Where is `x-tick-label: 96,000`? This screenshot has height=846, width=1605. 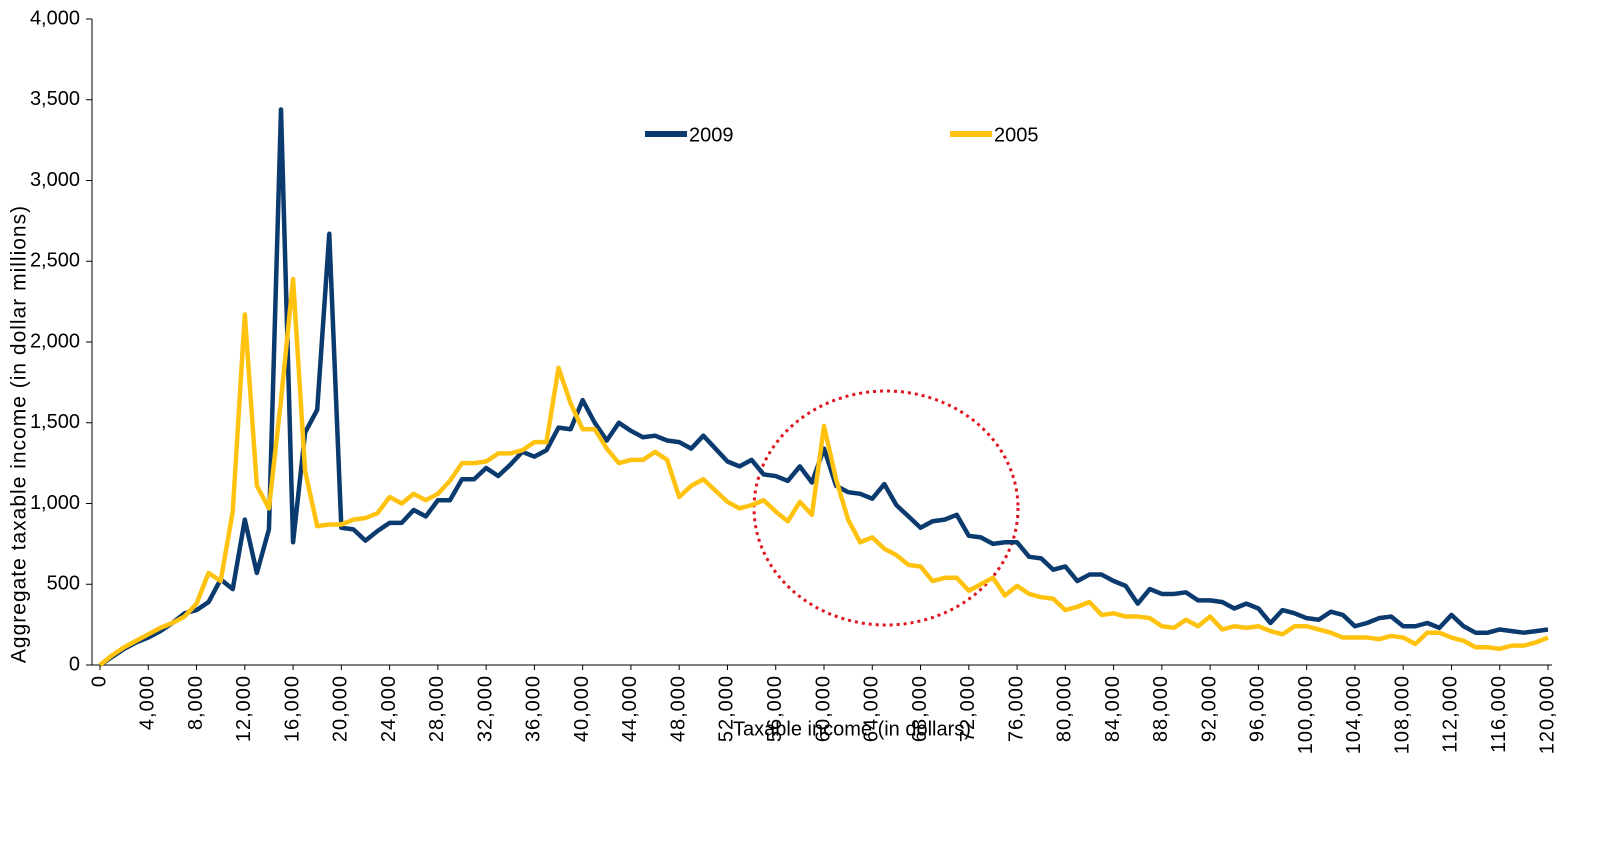 x-tick-label: 96,000 is located at coordinates (1258, 708).